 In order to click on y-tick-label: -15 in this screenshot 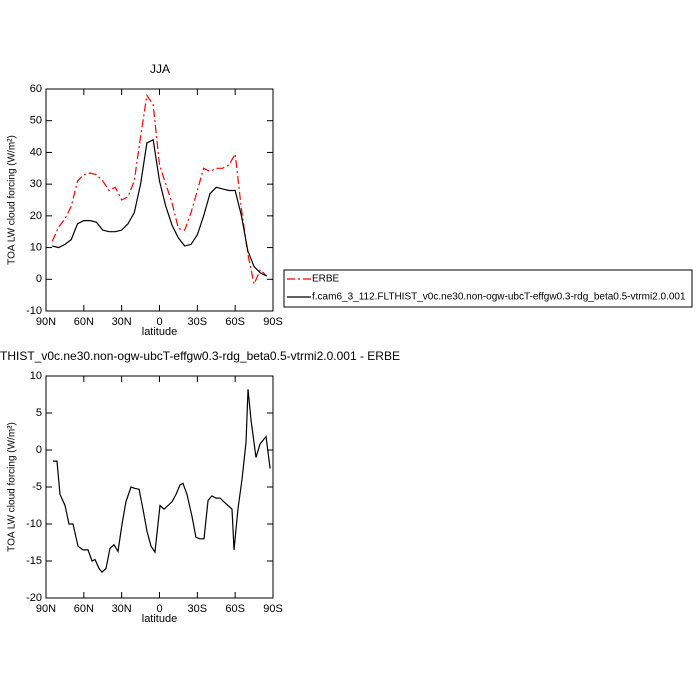, I will do `click(34, 561)`.